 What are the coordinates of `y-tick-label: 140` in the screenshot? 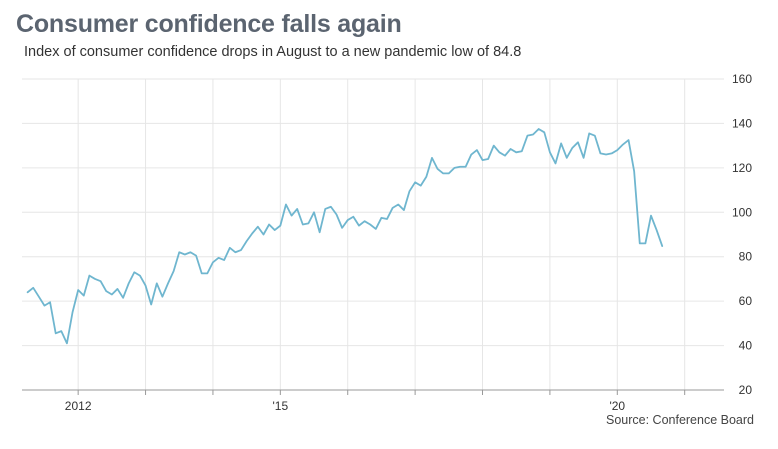 It's located at (742, 123).